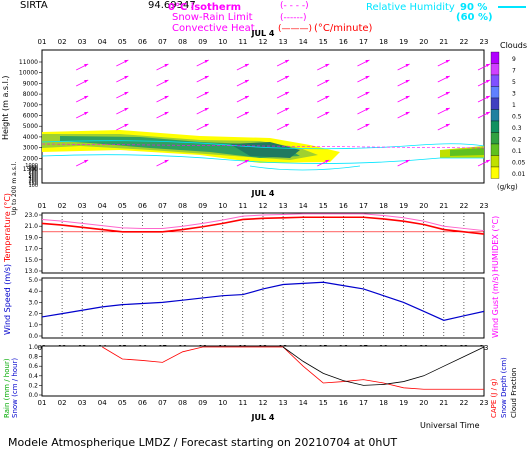 This screenshot has width=528, height=450. What do you see at coordinates (514, 71) in the screenshot?
I see `colorbar-level-7: 7` at bounding box center [514, 71].